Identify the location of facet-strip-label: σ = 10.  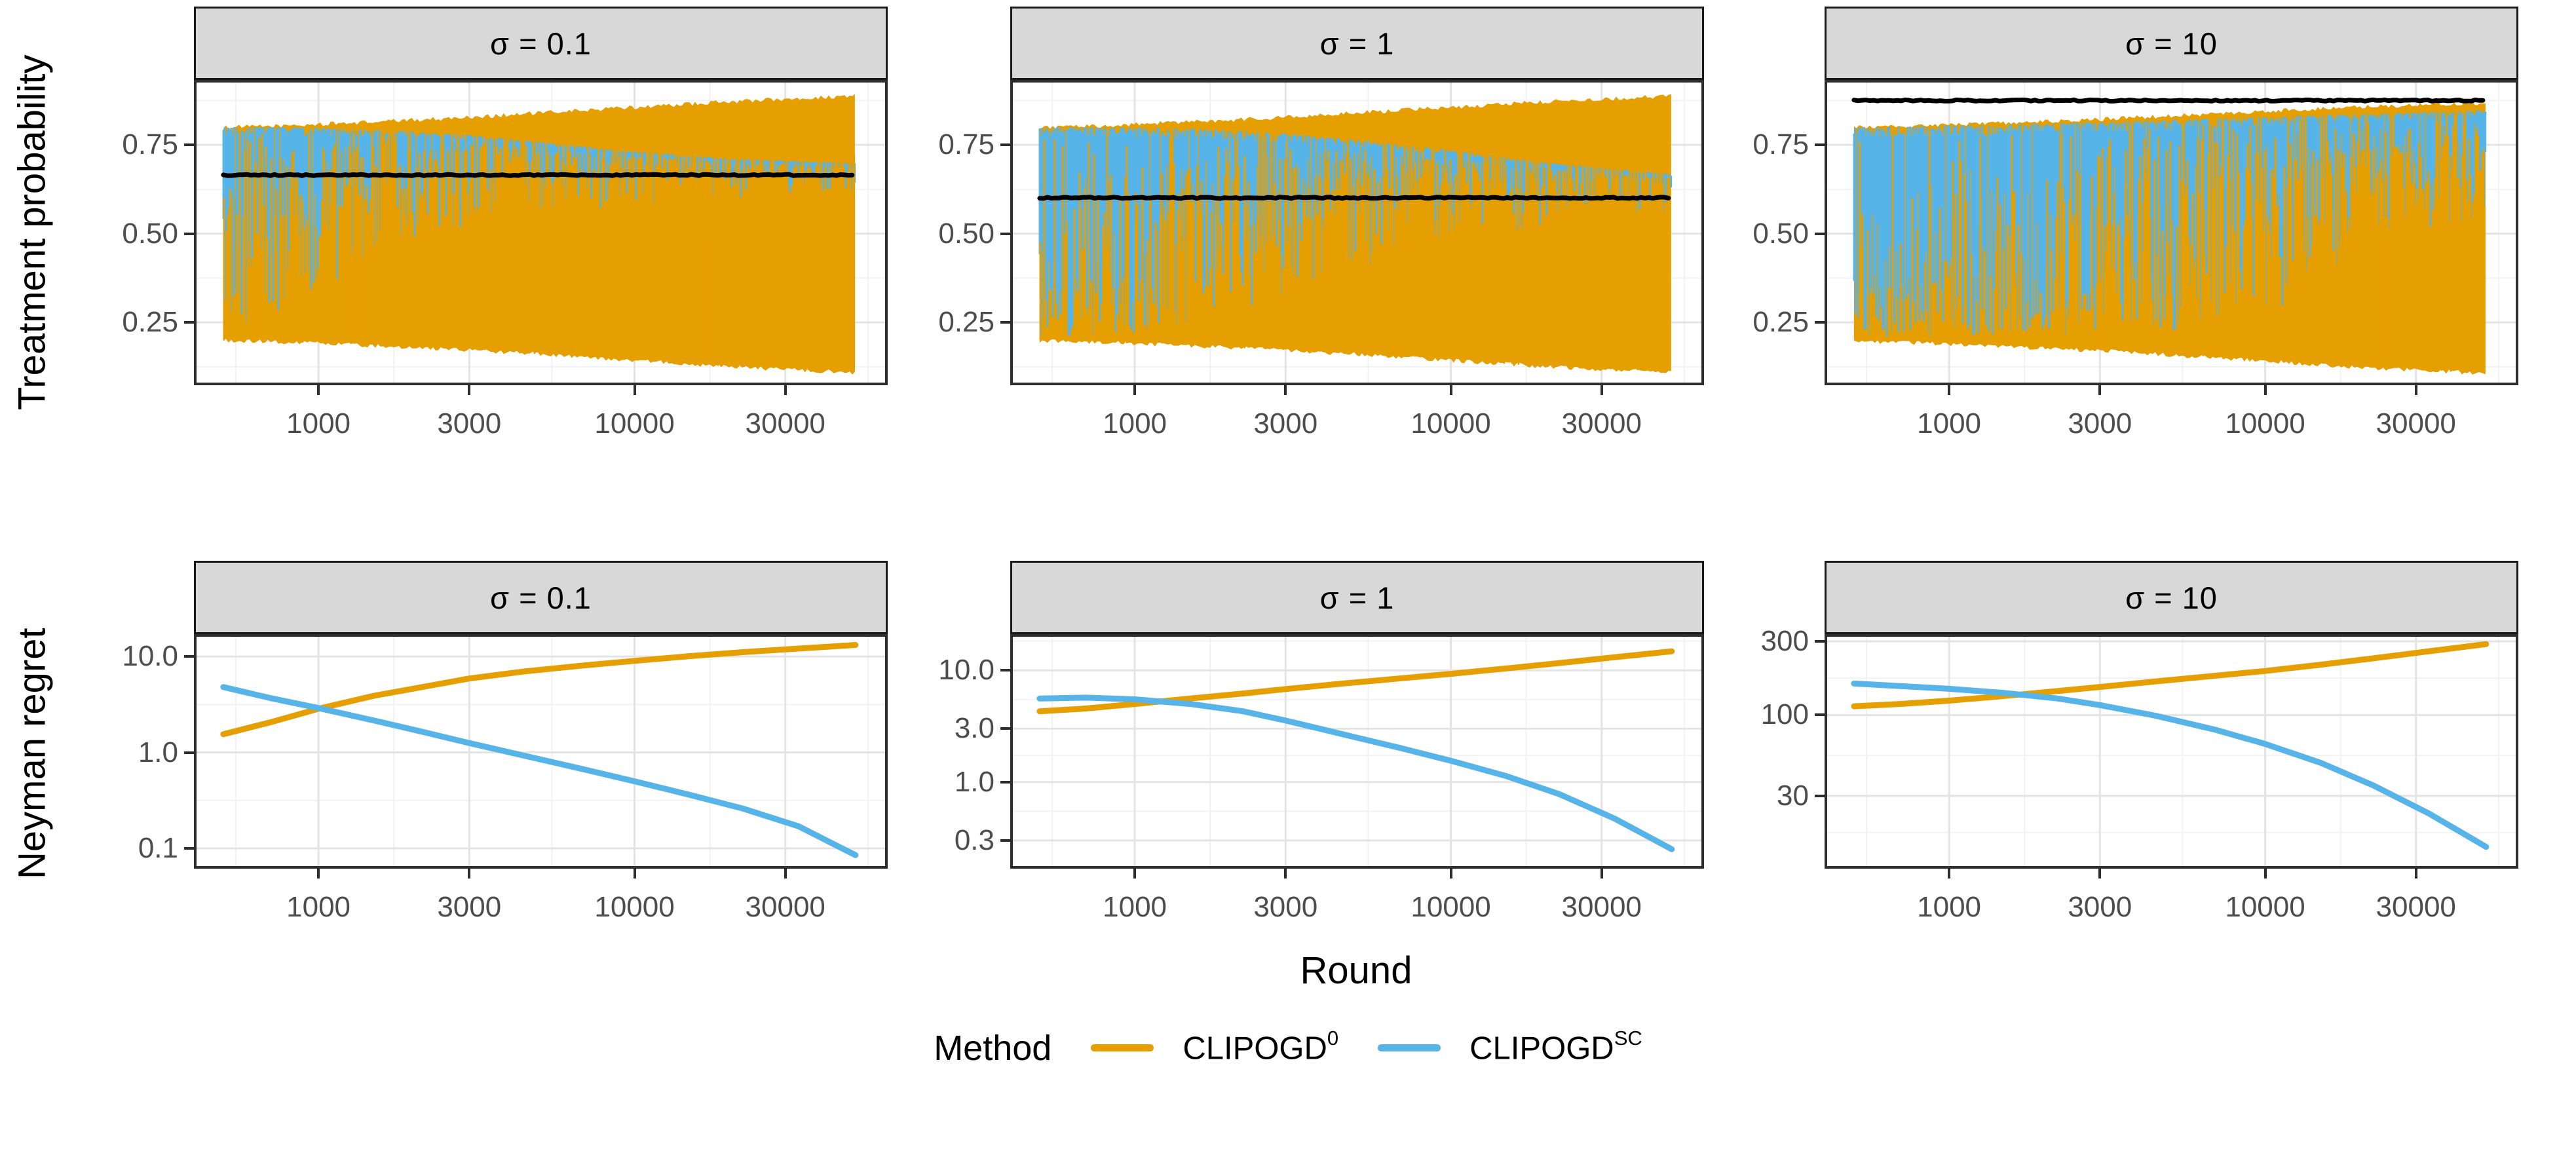
(2171, 598).